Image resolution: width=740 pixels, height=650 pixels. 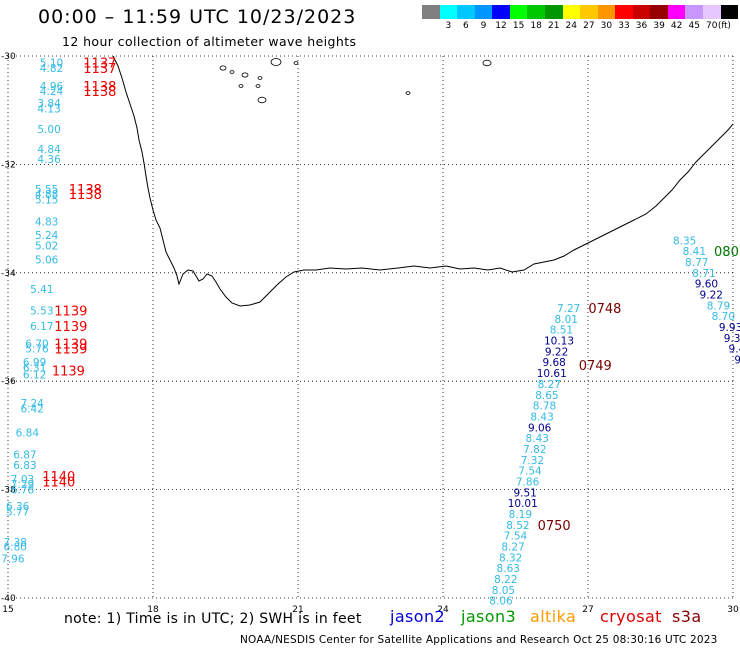 I want to click on wave-height-value: 10.13, so click(x=559, y=342).